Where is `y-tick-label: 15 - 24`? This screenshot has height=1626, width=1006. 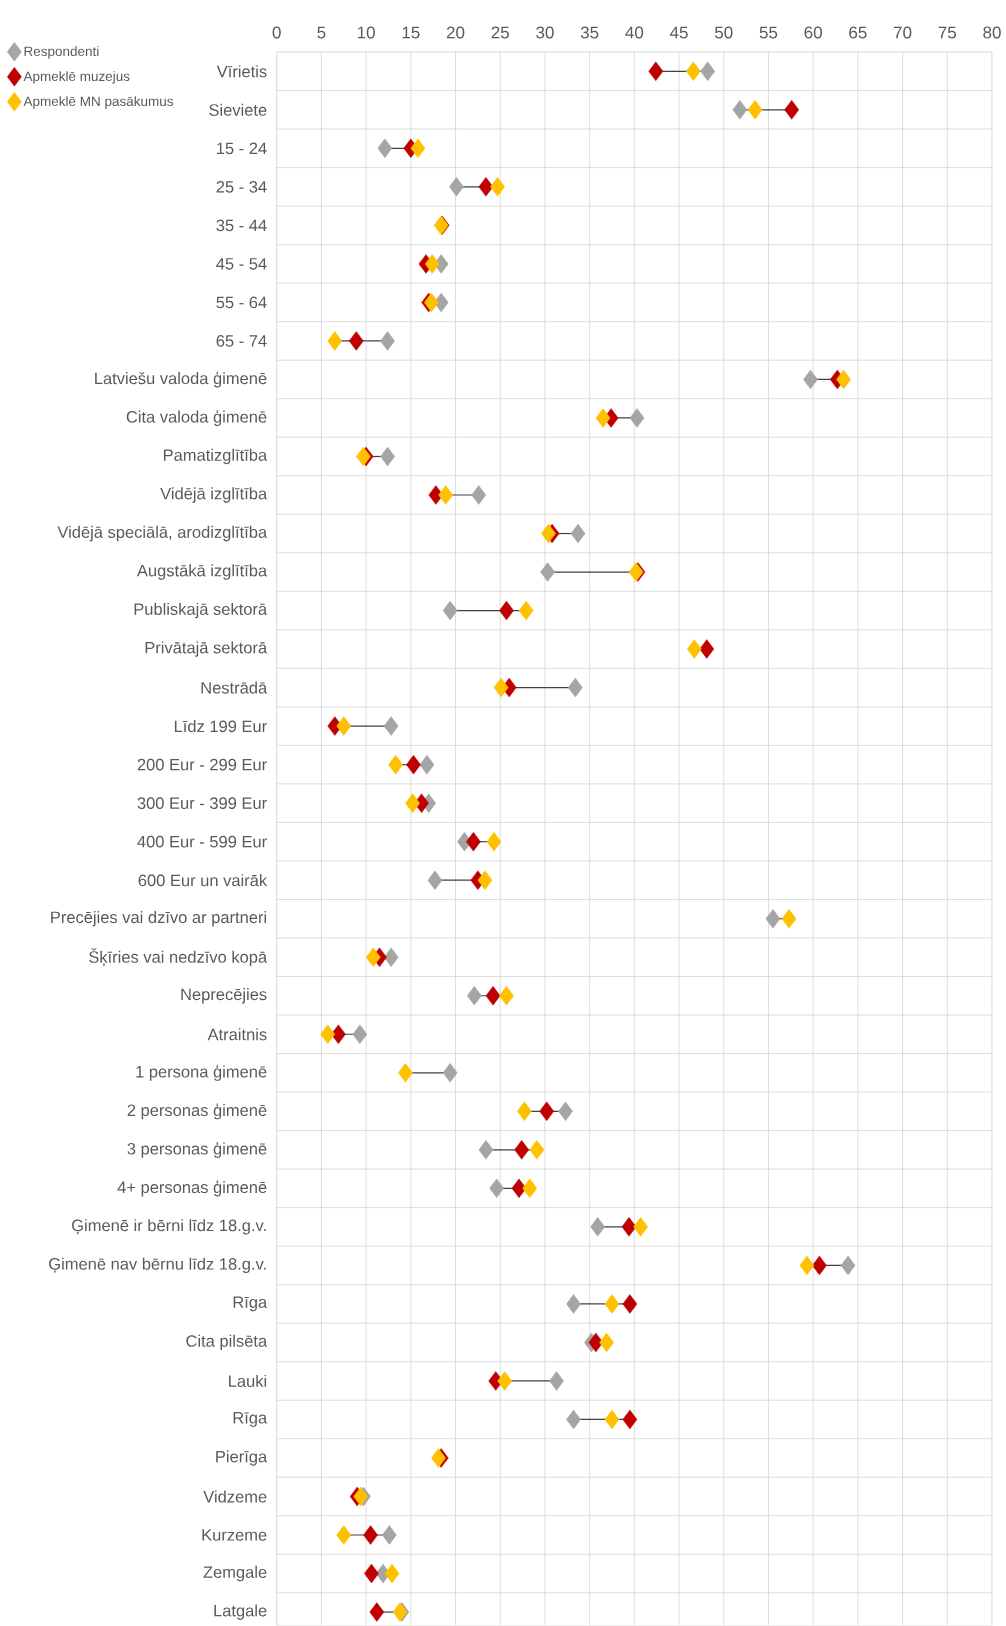 y-tick-label: 15 - 24 is located at coordinates (242, 148).